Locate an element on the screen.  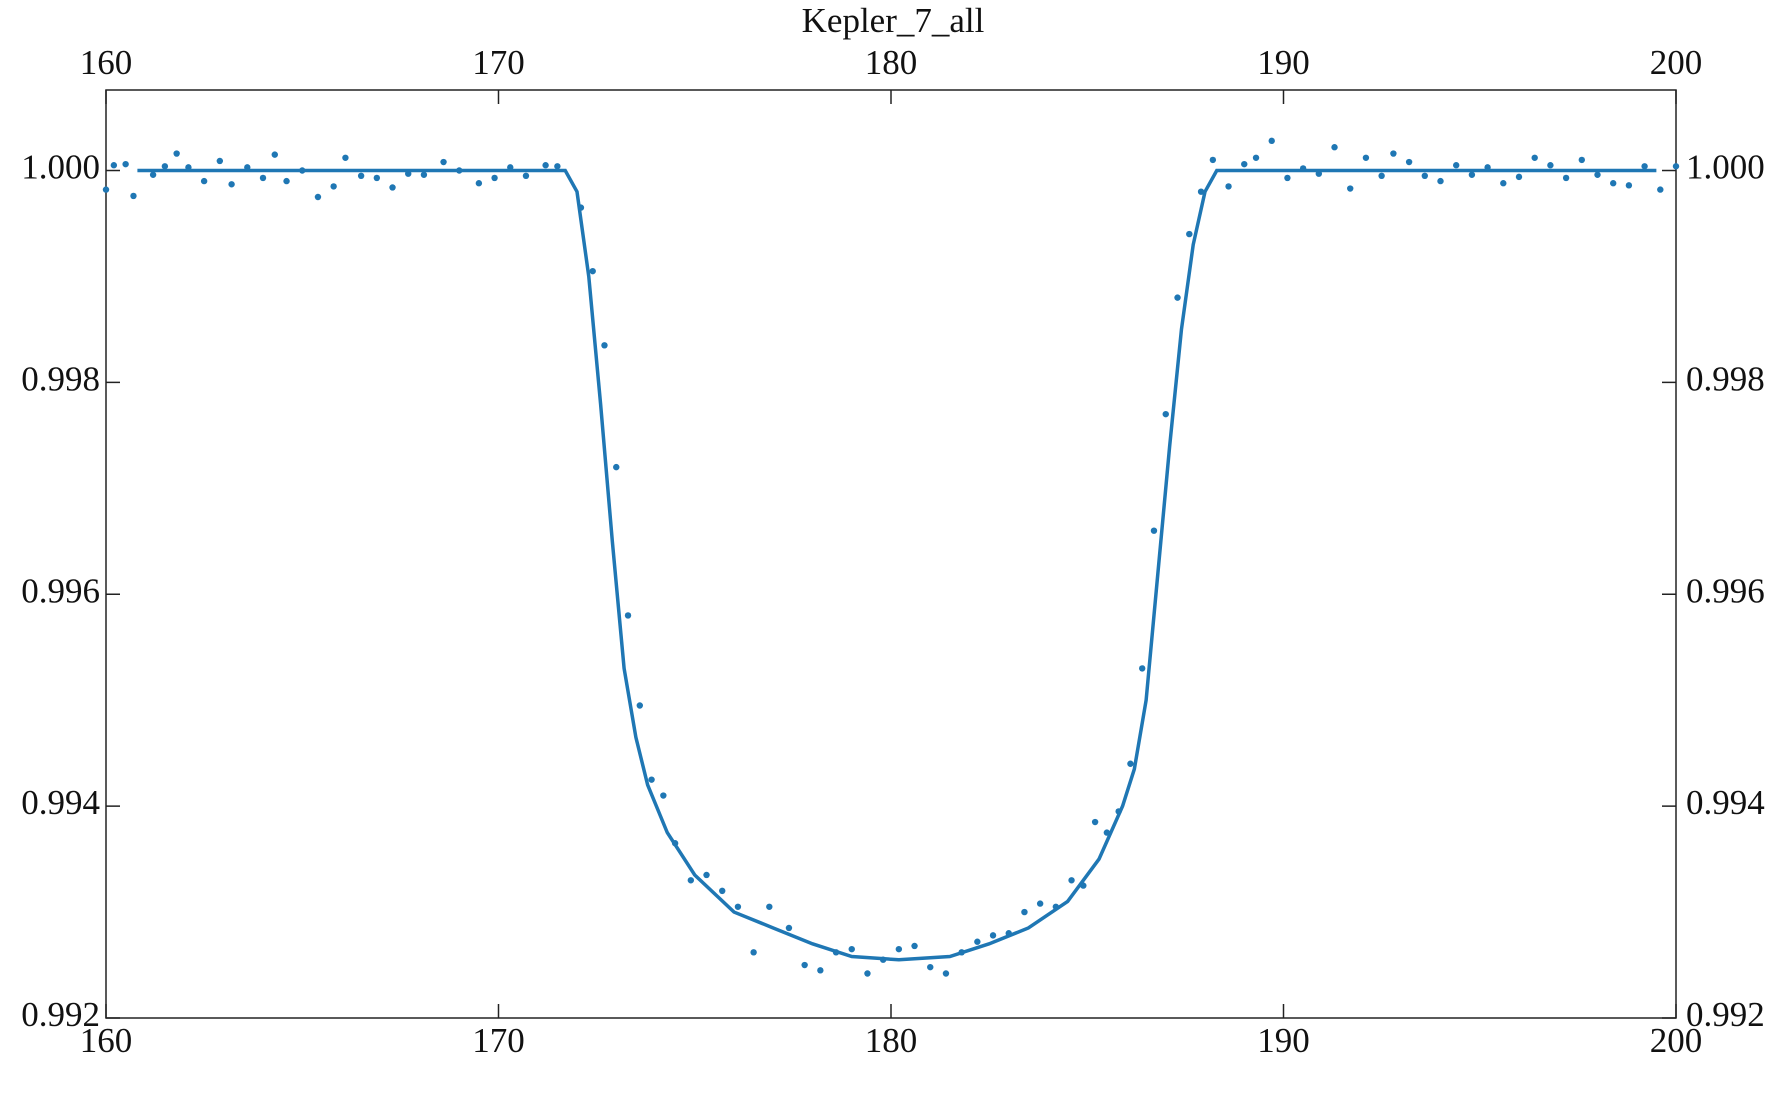
y-tick-label-right: 0.996 is located at coordinates (1725, 590).